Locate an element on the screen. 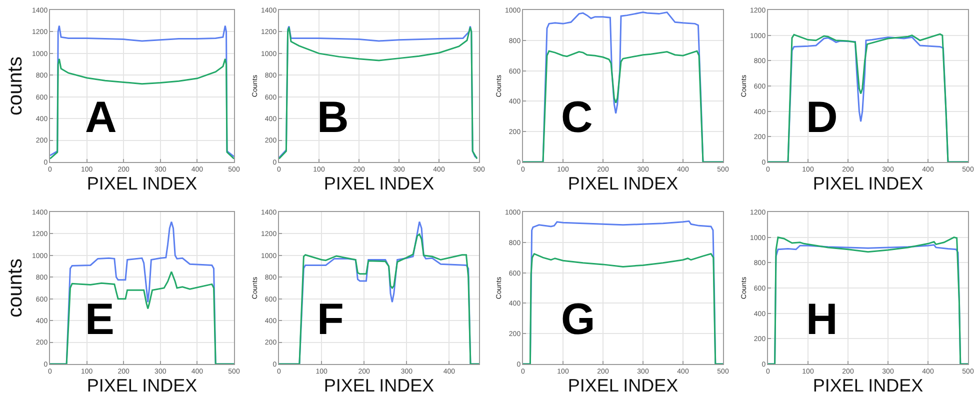 This screenshot has height=405, width=978. annotation: G is located at coordinates (578, 319).